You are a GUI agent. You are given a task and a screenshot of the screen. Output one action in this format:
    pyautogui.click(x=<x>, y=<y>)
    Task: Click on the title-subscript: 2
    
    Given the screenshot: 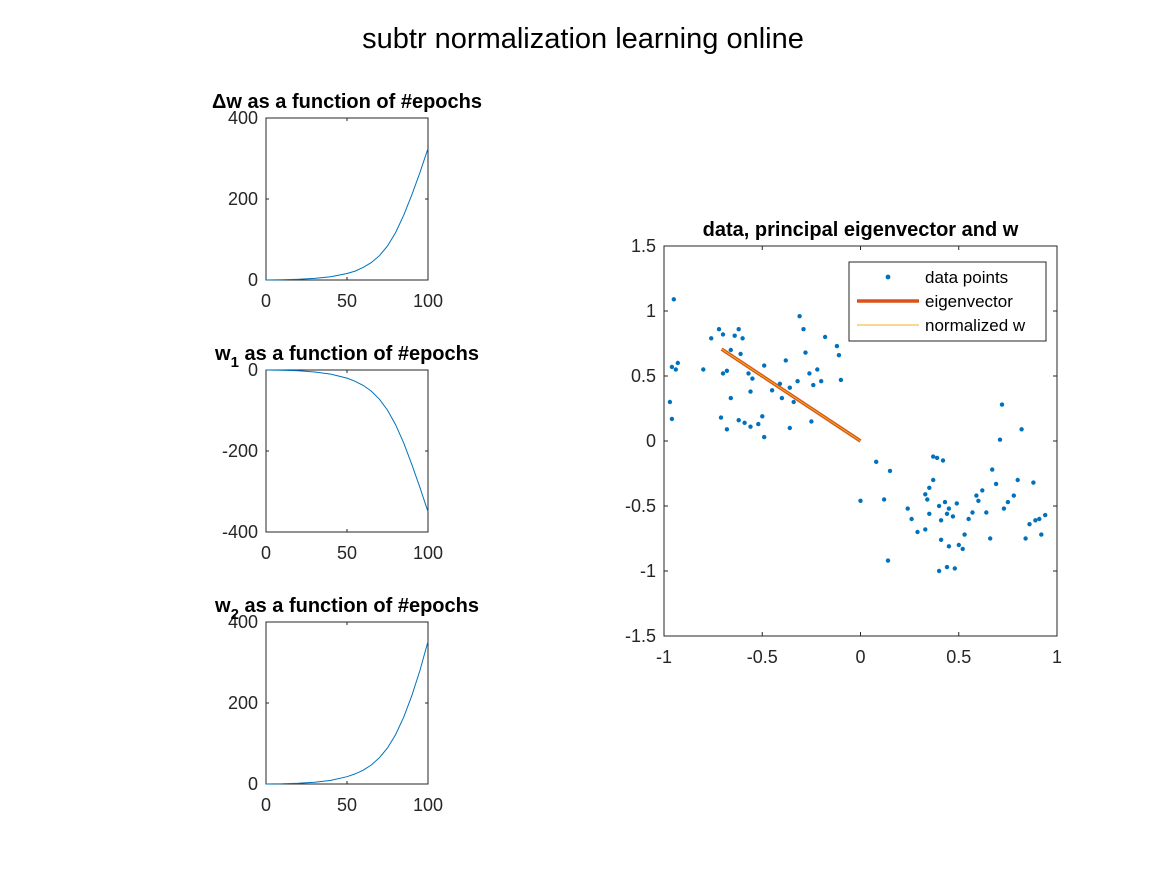 What is the action you would take?
    pyautogui.click(x=235, y=614)
    